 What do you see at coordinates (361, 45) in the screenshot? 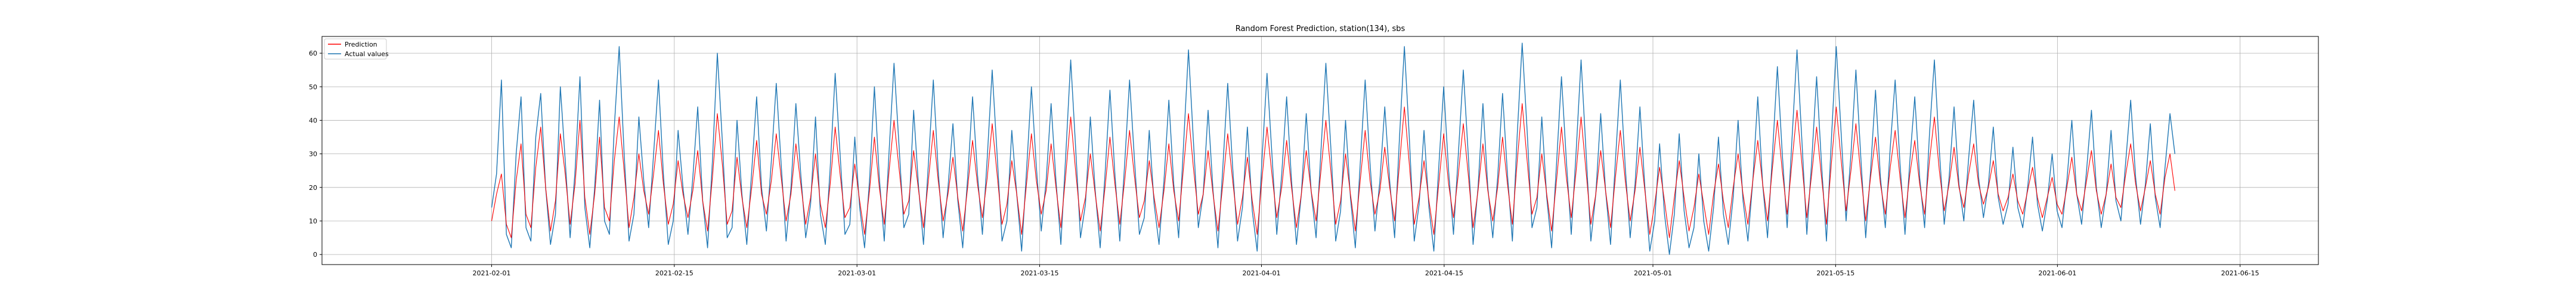
I see `legend-label-prediction: Prediction` at bounding box center [361, 45].